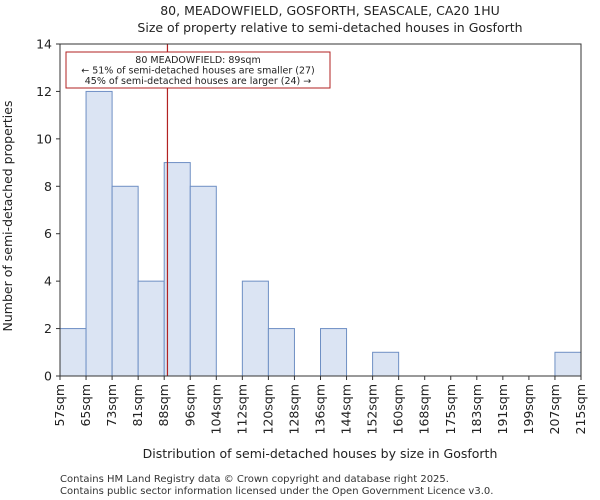  Describe the element at coordinates (151, 328) in the screenshot. I see `bar-81sqm` at that location.